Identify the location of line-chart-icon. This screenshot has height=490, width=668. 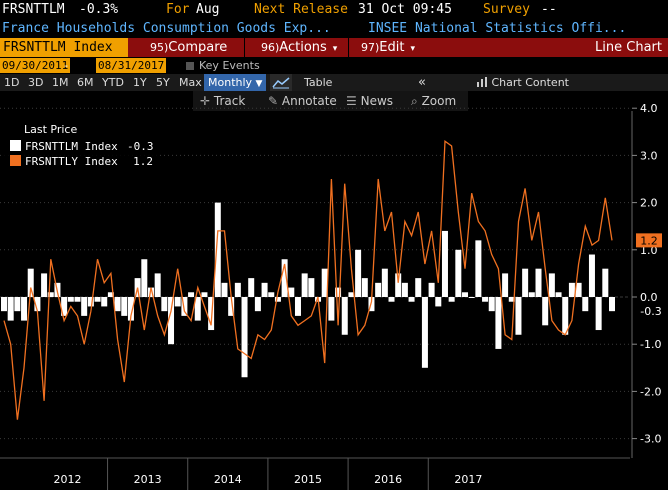
(281, 82).